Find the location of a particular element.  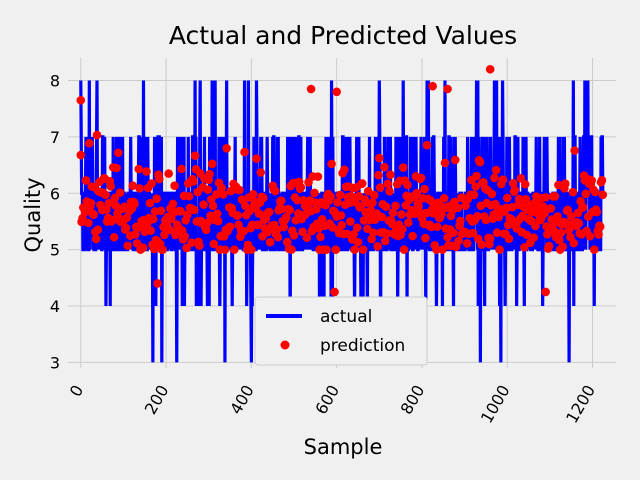

x-tick-label: 400 is located at coordinates (242, 400).